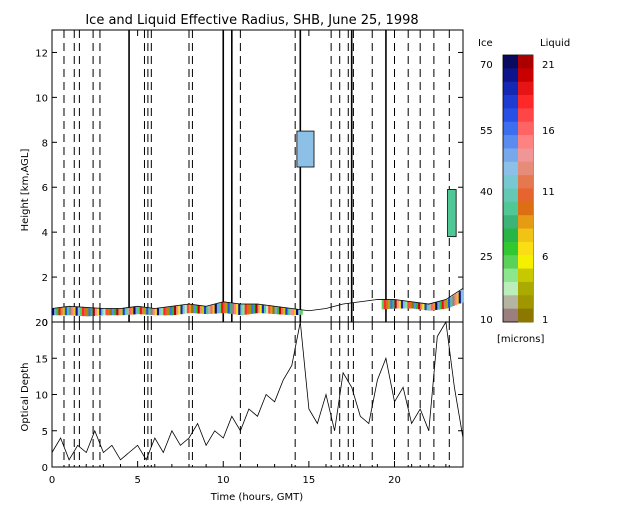  I want to click on y-tick-label: 5, so click(45, 432).